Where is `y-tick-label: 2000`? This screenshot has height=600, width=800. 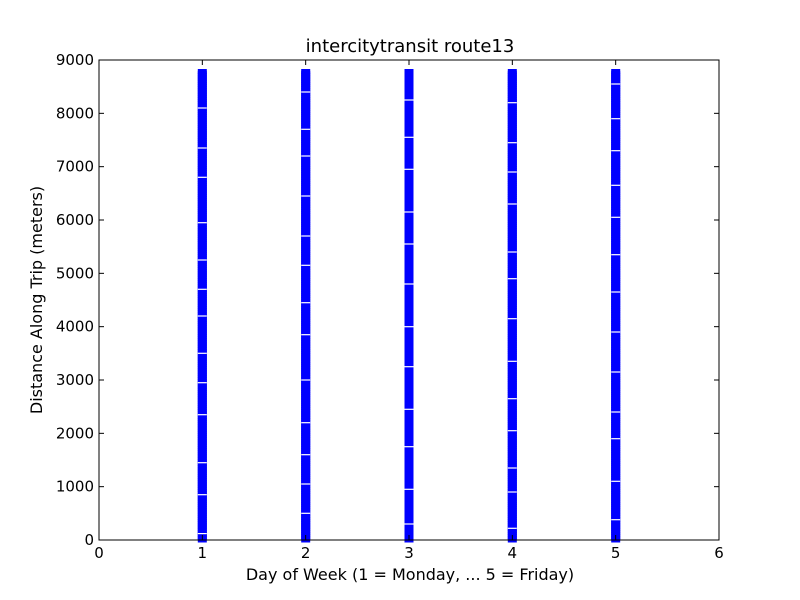 y-tick-label: 2000 is located at coordinates (75, 433).